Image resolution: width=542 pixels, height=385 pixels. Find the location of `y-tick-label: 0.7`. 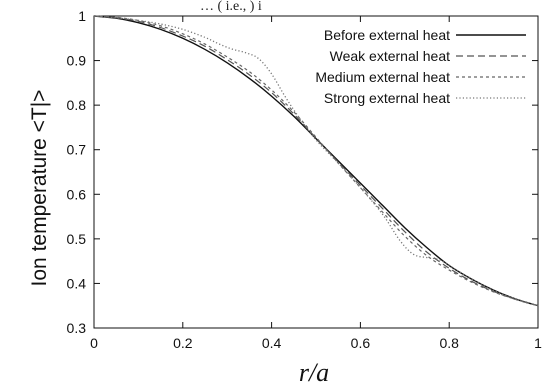

y-tick-label: 0.7 is located at coordinates (77, 150).